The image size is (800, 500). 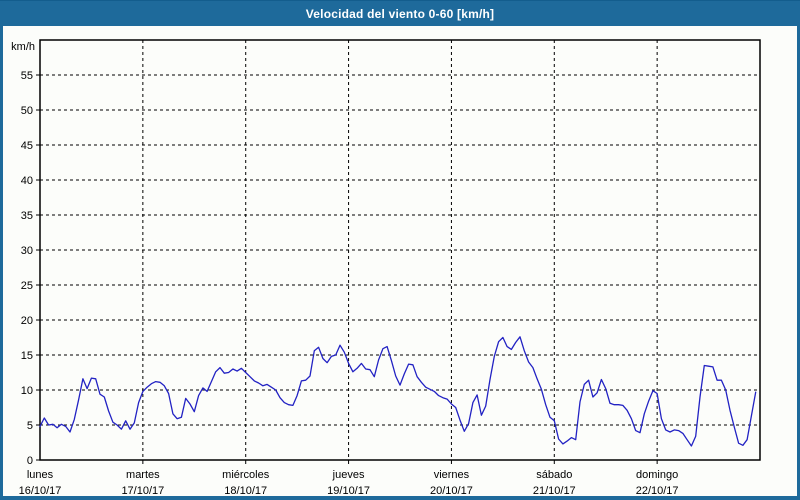 I want to click on x-date-label: 18/10/17, so click(x=245, y=490).